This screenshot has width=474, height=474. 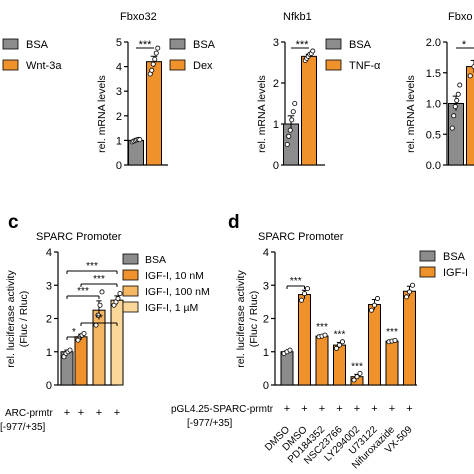 What do you see at coordinates (254, 319) in the screenshot?
I see `panel-d-ylabel-2: (Fluc / Rluc)` at bounding box center [254, 319].